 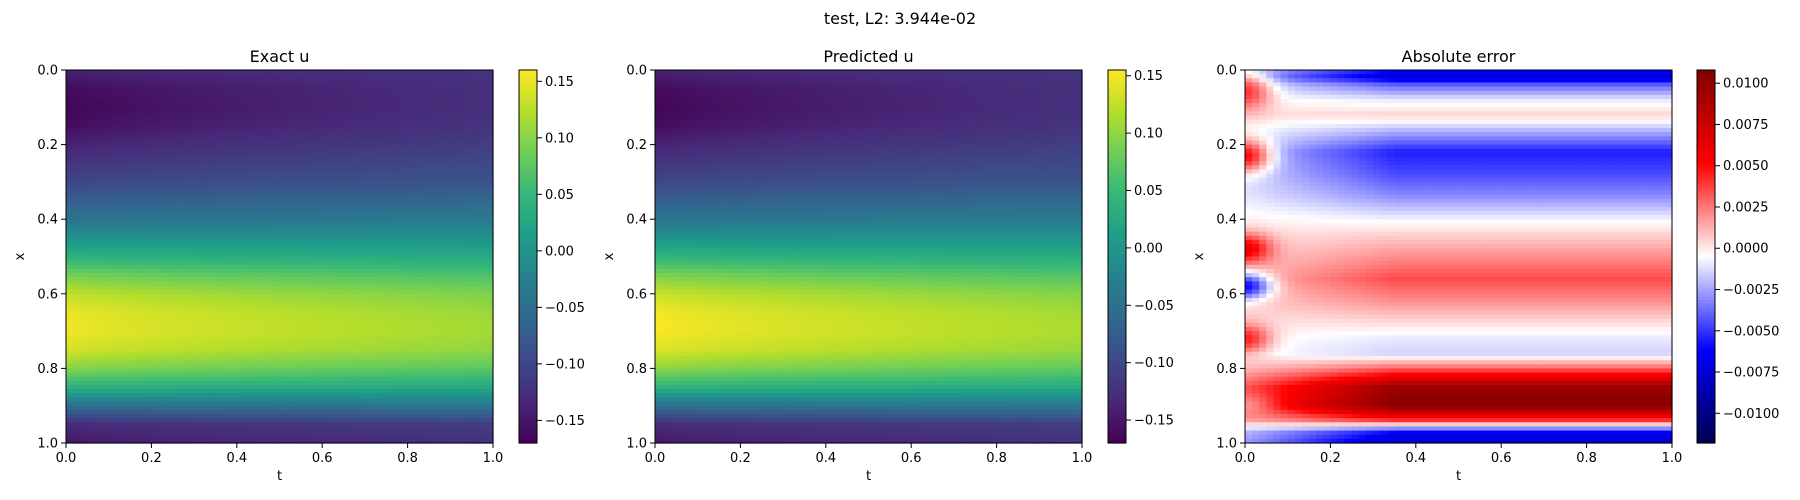 I want to click on colorbar-tick-label: 0.0000, so click(x=1746, y=249).